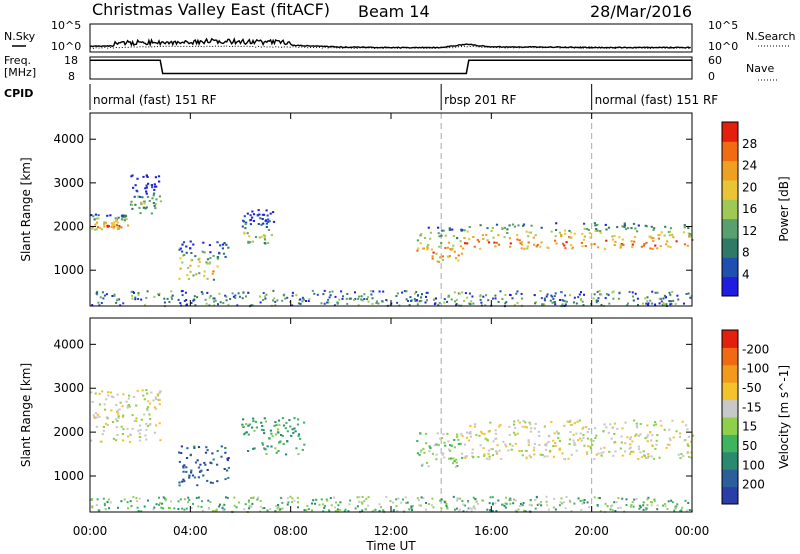  What do you see at coordinates (760, 68) in the screenshot?
I see `nave-label: Nave` at bounding box center [760, 68].